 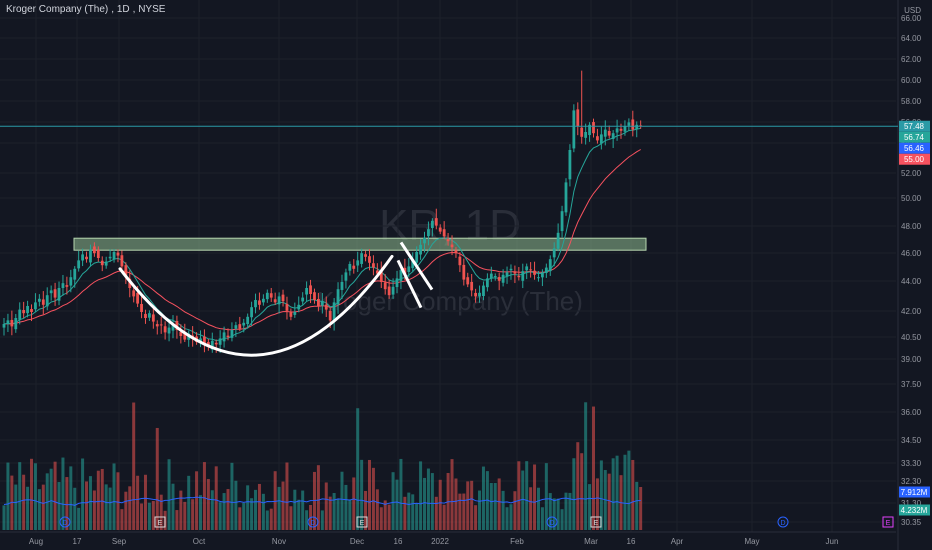 I want to click on volume-badge-label: 4.232M, so click(x=914, y=510).